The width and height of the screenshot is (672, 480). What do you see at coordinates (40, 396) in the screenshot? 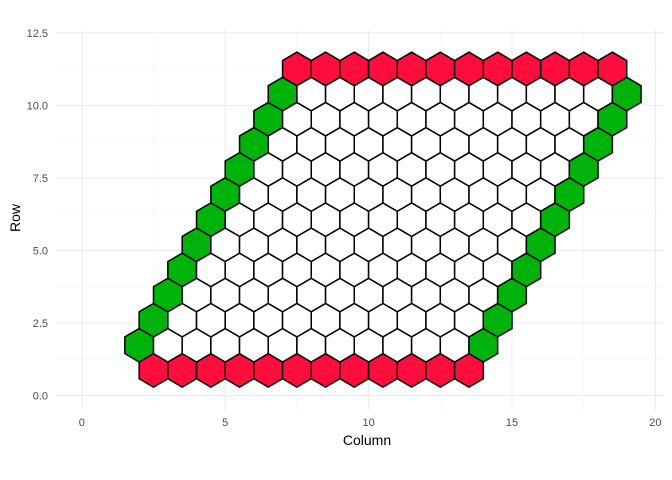
I see `y-tick-label: 0.0` at bounding box center [40, 396].